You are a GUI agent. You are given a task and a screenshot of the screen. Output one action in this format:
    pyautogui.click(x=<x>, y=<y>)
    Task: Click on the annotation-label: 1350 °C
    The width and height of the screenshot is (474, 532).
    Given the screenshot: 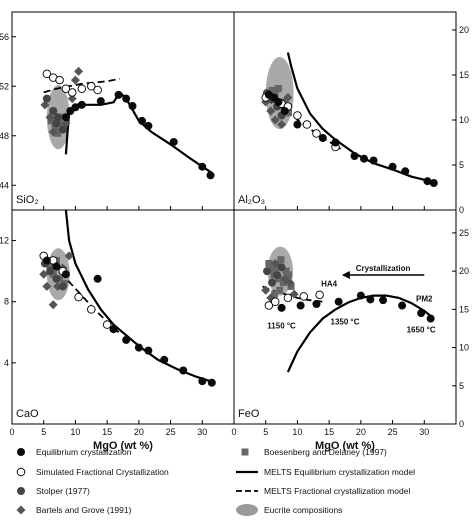 What is the action you would take?
    pyautogui.click(x=345, y=322)
    